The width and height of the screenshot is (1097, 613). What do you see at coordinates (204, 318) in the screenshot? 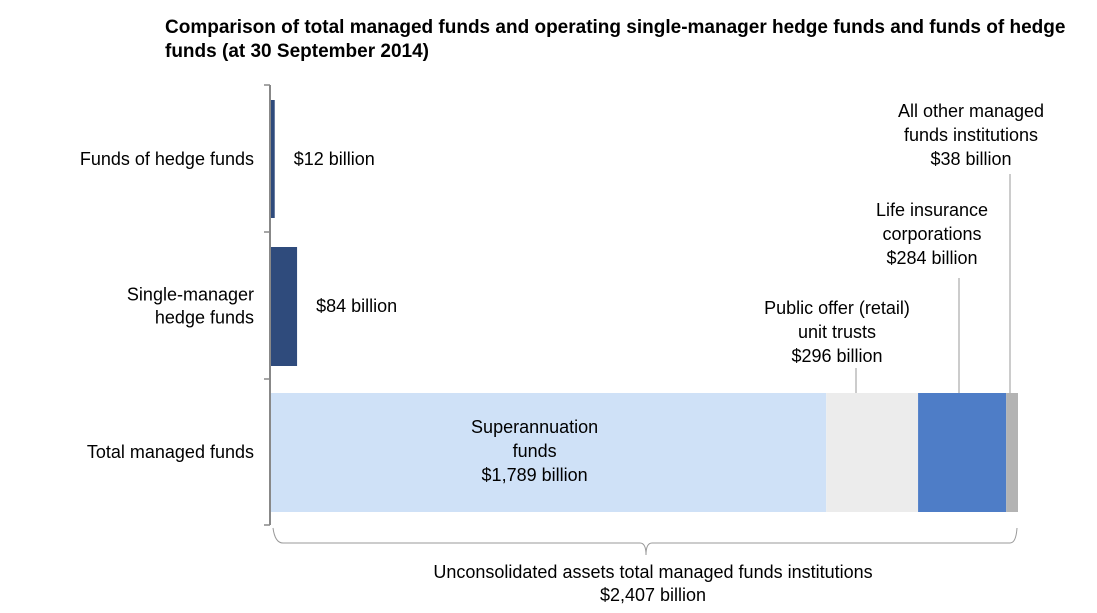
I see `category-label: hedge funds` at bounding box center [204, 318].